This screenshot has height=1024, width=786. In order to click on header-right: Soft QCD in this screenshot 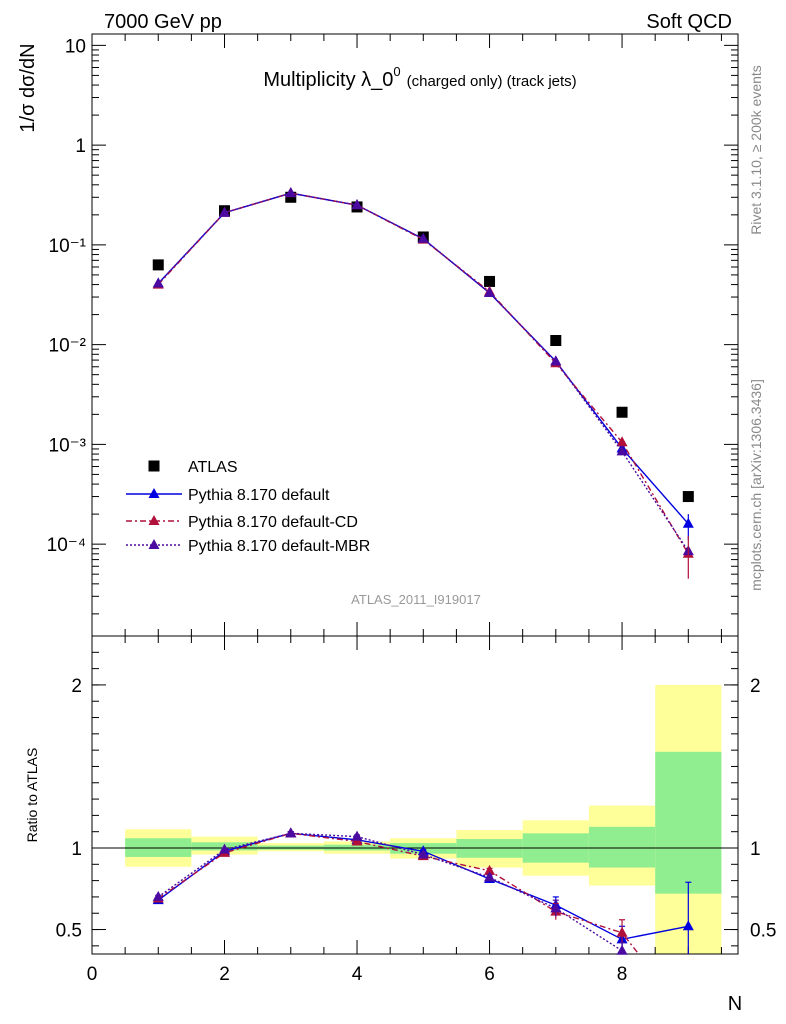, I will do `click(689, 22)`.